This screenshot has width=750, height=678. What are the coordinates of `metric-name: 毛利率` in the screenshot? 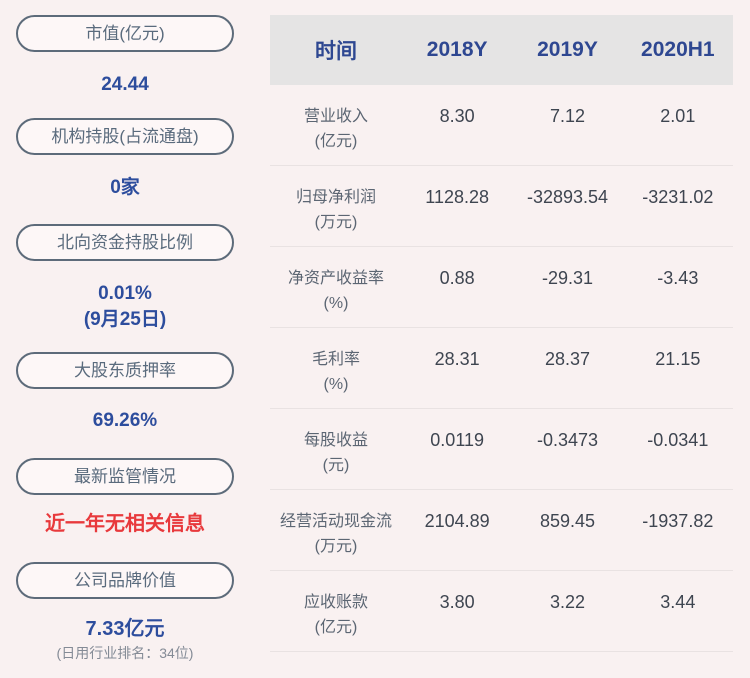 It's located at (335, 359).